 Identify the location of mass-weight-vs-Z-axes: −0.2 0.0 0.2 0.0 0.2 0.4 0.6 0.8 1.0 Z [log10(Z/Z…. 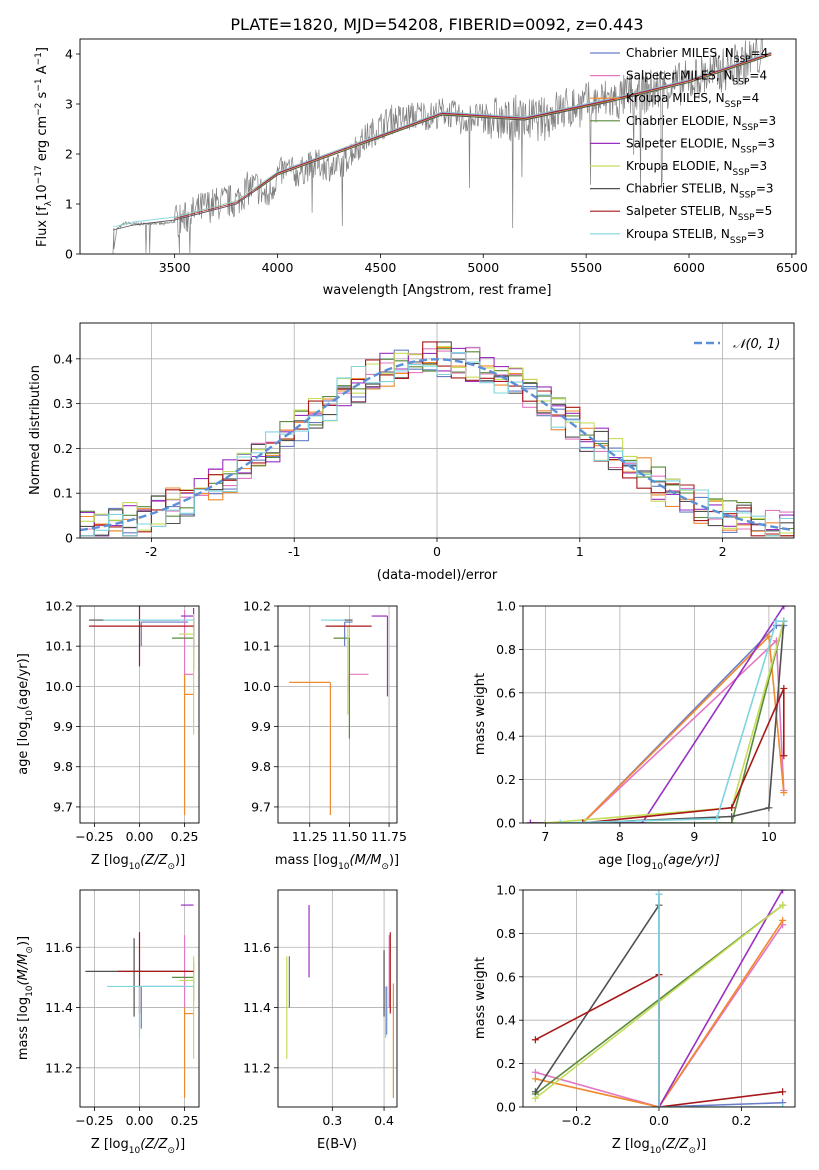
(634, 1019).